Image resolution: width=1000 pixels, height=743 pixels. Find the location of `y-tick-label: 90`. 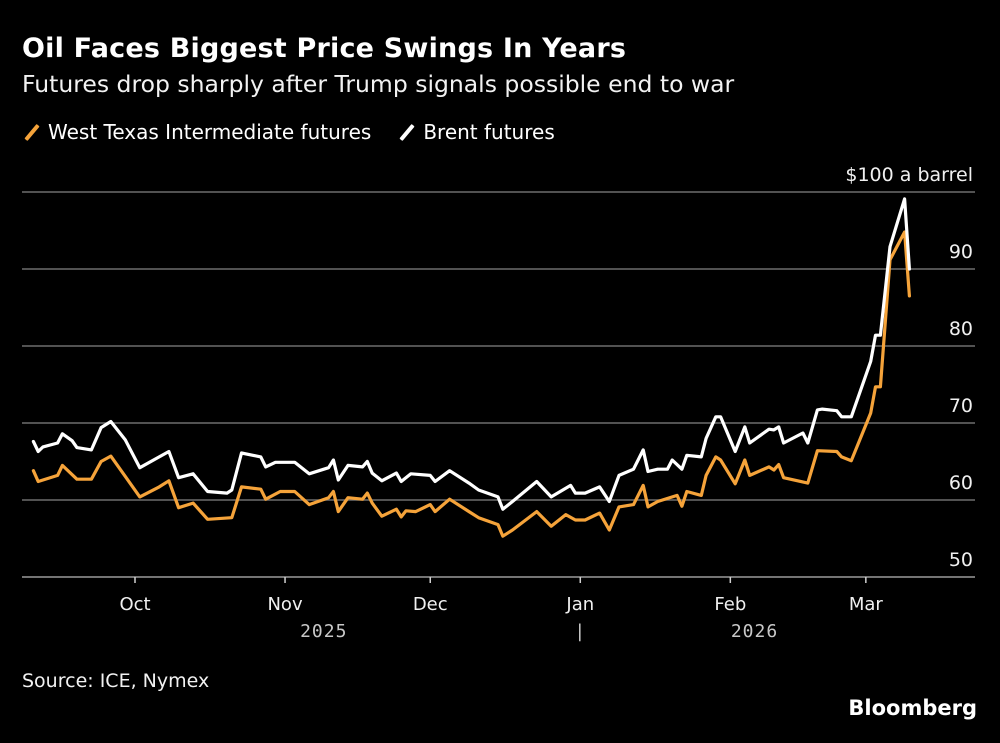

y-tick-label: 90 is located at coordinates (961, 252).